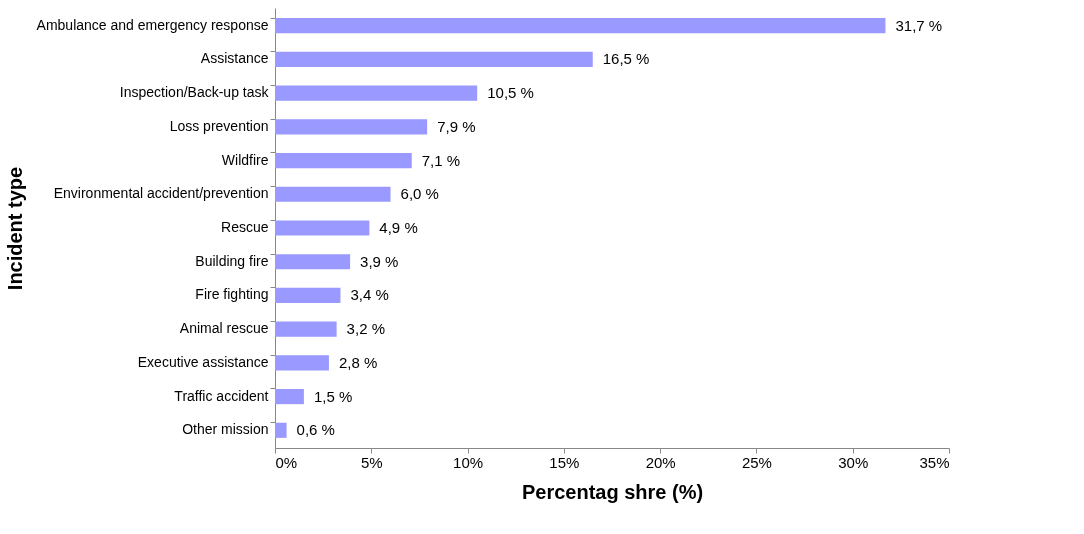  I want to click on x-tick-label: 35%, so click(934, 462).